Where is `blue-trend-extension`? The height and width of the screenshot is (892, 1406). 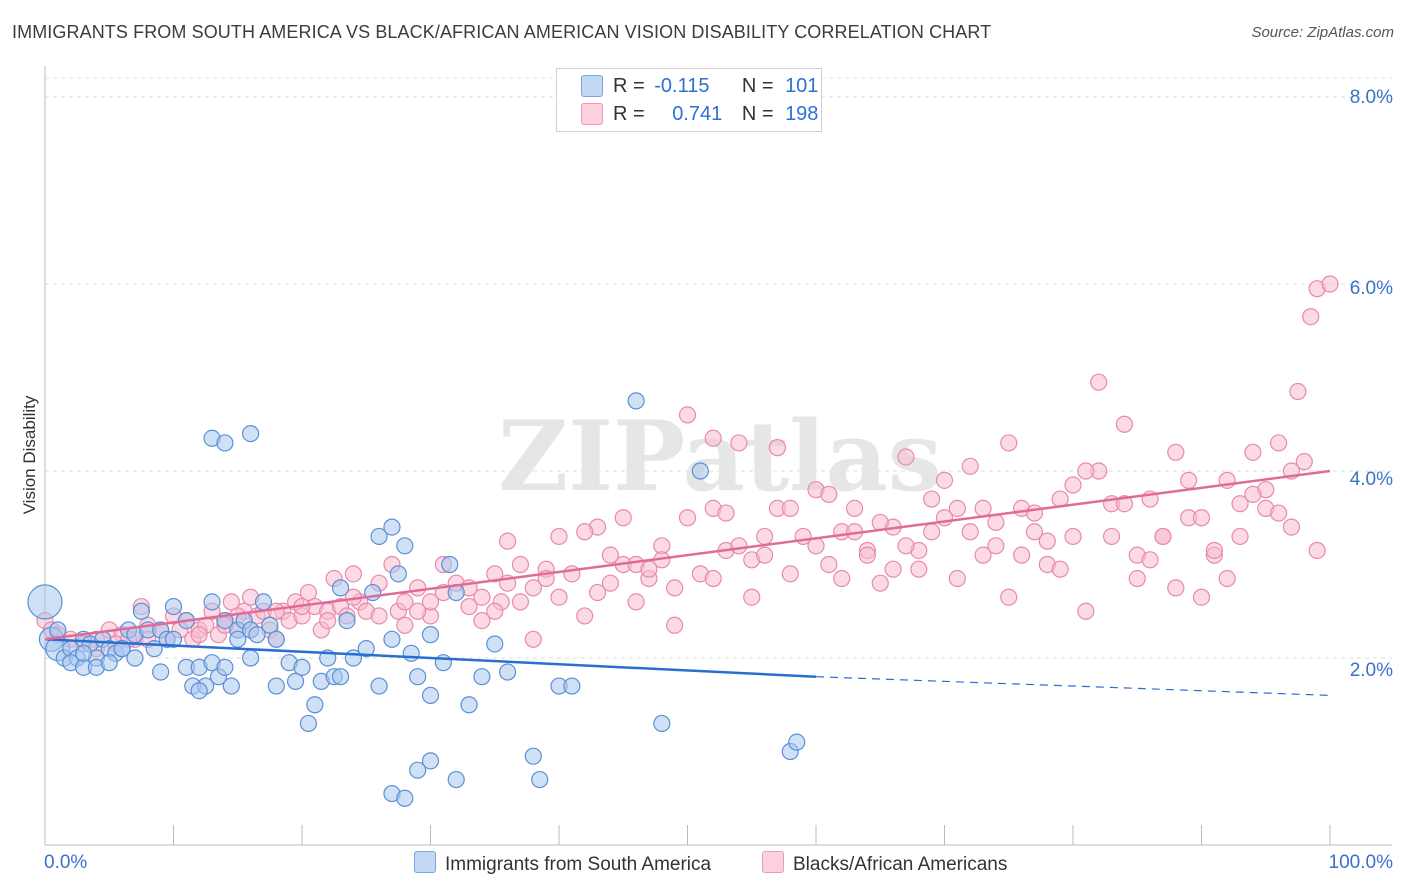
blue-trend-extension is located at coordinates (1073, 686).